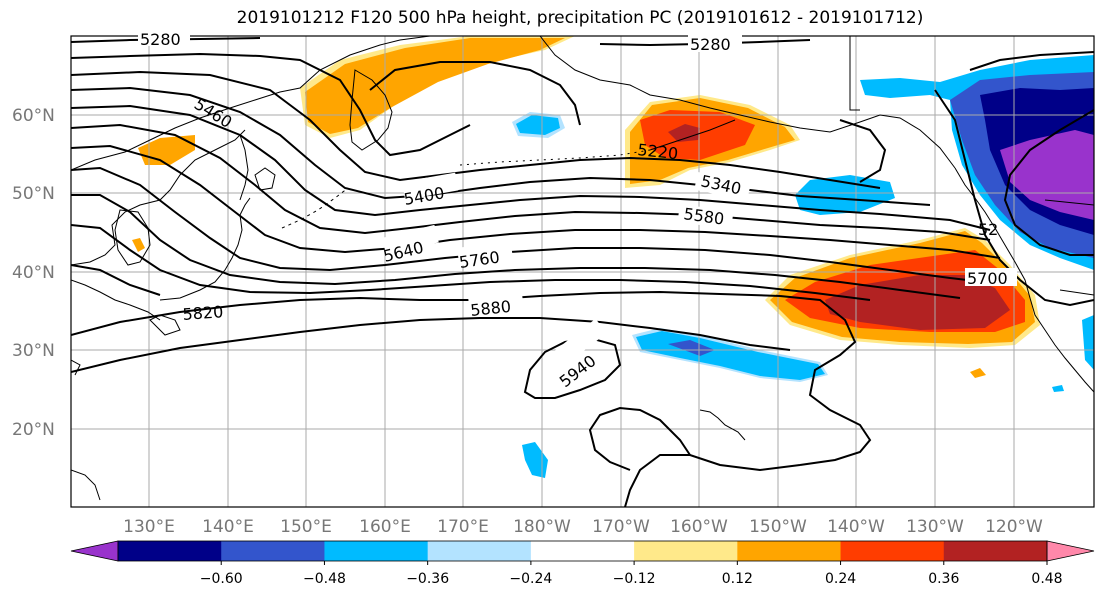 The width and height of the screenshot is (1105, 601). I want to click on coastline-sakhalin, so click(244, 167).